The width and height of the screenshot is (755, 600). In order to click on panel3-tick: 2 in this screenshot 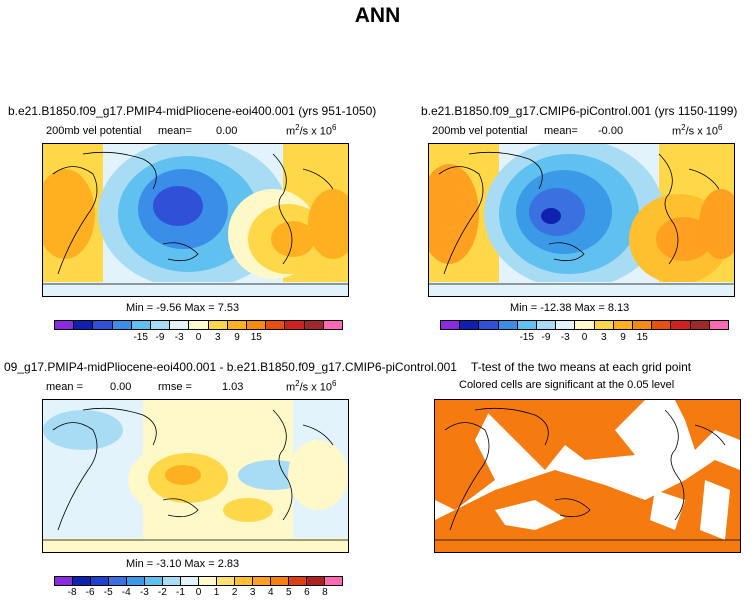, I will do `click(234, 592)`.